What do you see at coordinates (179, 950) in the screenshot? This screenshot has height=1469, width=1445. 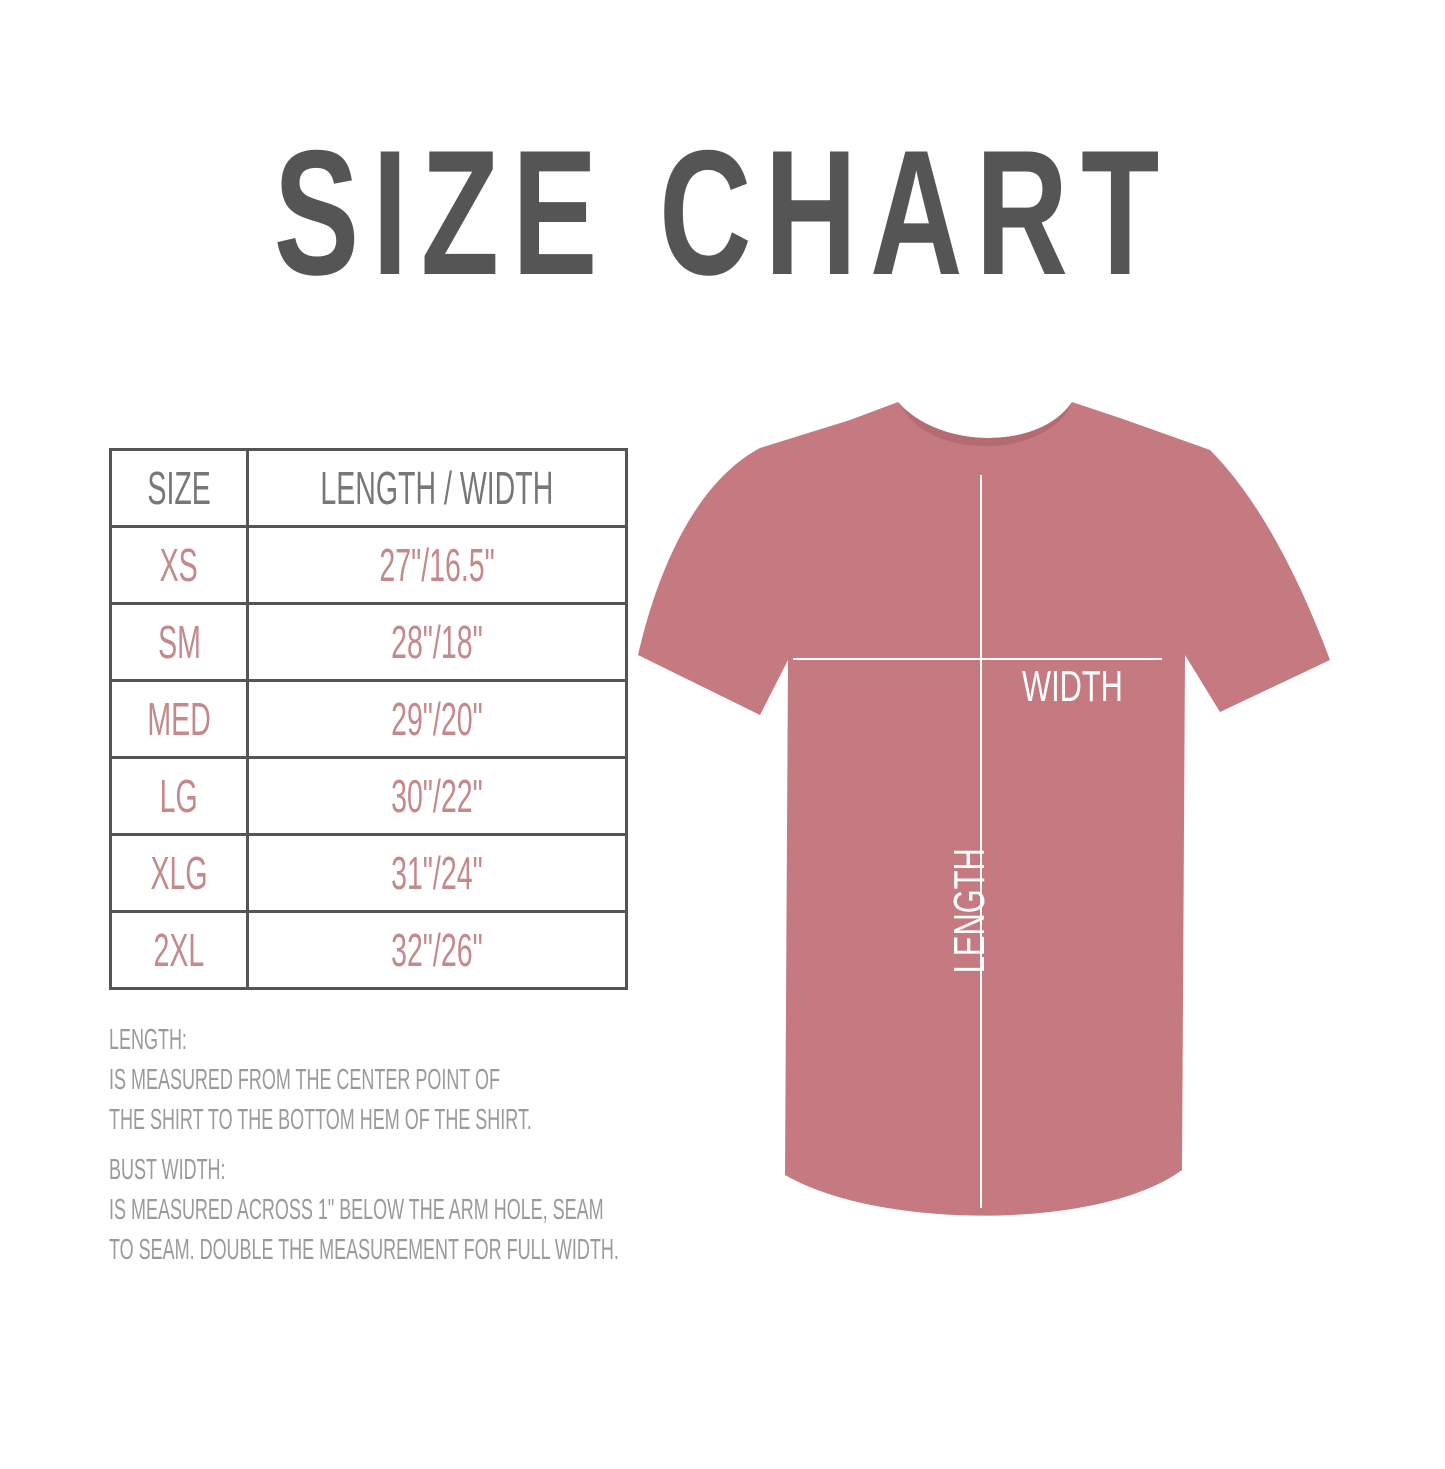 I see `size-cell: 2XL` at bounding box center [179, 950].